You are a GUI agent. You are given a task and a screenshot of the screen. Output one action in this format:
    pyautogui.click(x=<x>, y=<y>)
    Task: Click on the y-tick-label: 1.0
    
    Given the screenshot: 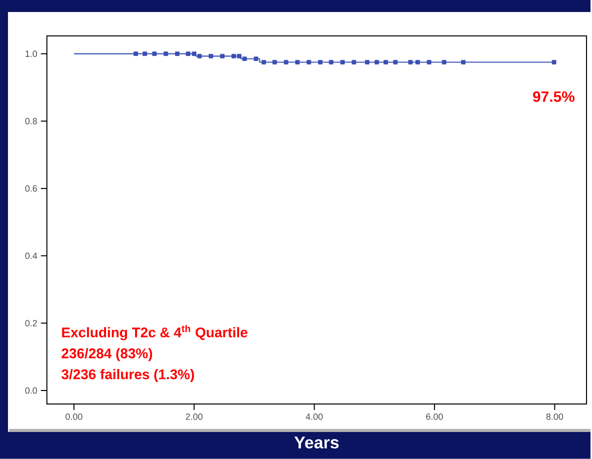 What is the action you would take?
    pyautogui.click(x=32, y=54)
    